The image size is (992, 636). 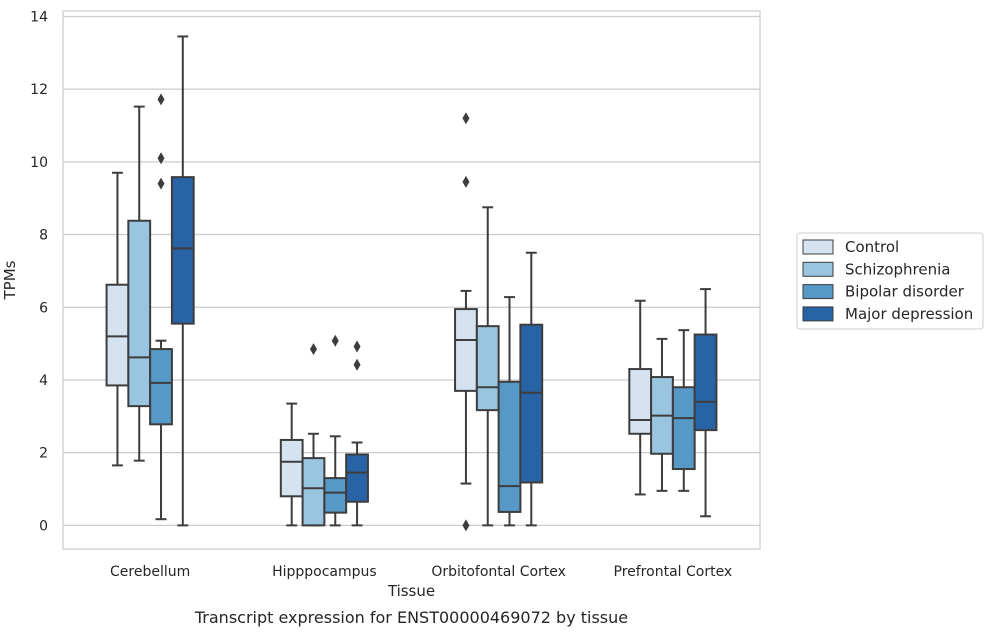 What do you see at coordinates (10, 280) in the screenshot?
I see `y-axis-label: TPMs` at bounding box center [10, 280].